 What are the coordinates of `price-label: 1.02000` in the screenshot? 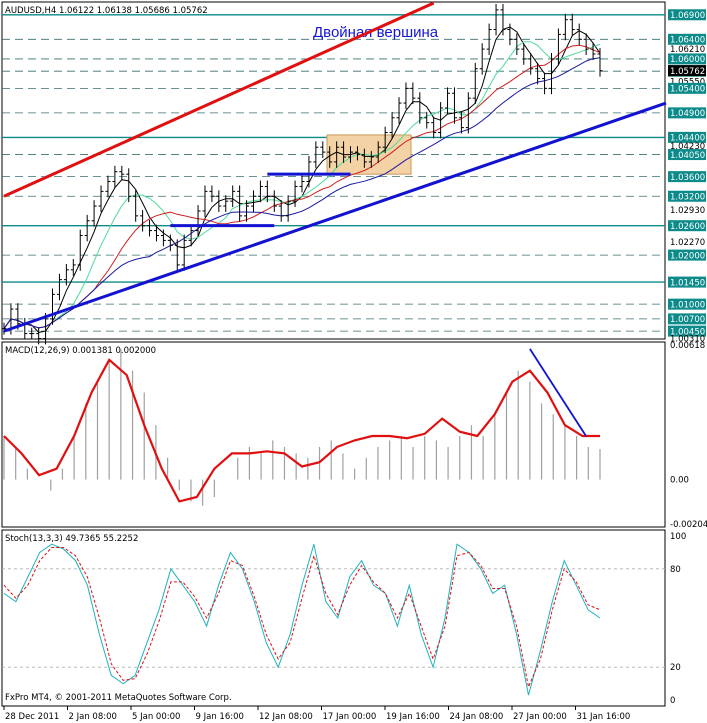 It's located at (687, 256).